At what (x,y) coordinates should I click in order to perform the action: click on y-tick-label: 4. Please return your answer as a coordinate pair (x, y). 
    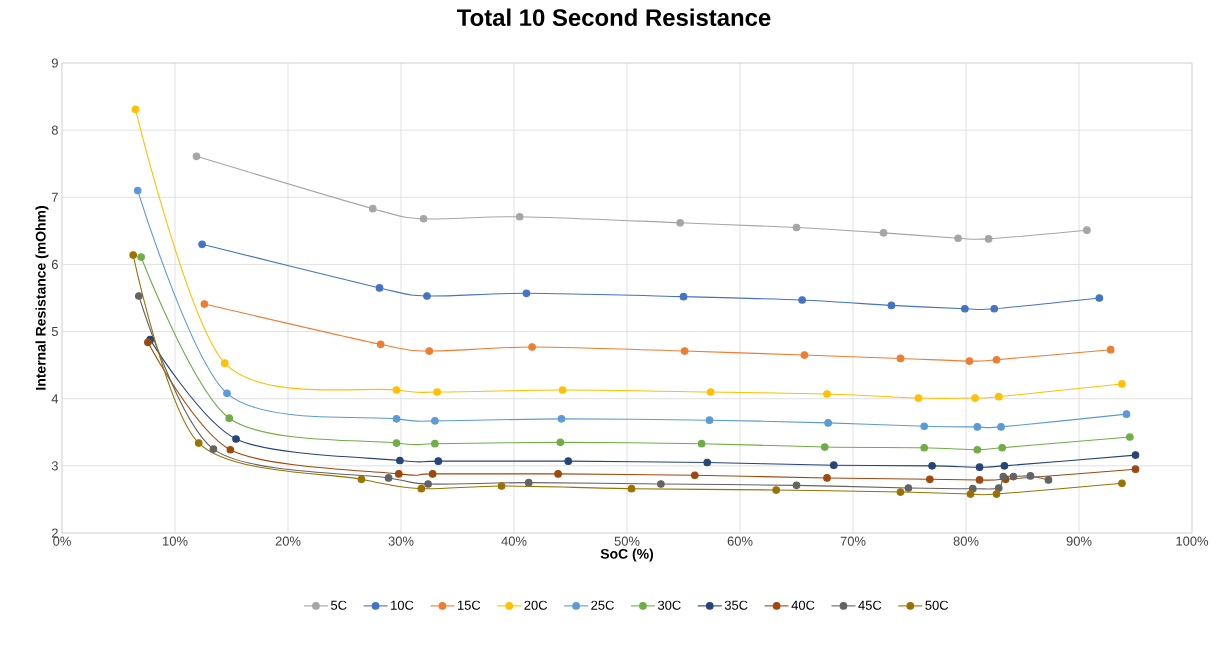
    Looking at the image, I should click on (55, 399).